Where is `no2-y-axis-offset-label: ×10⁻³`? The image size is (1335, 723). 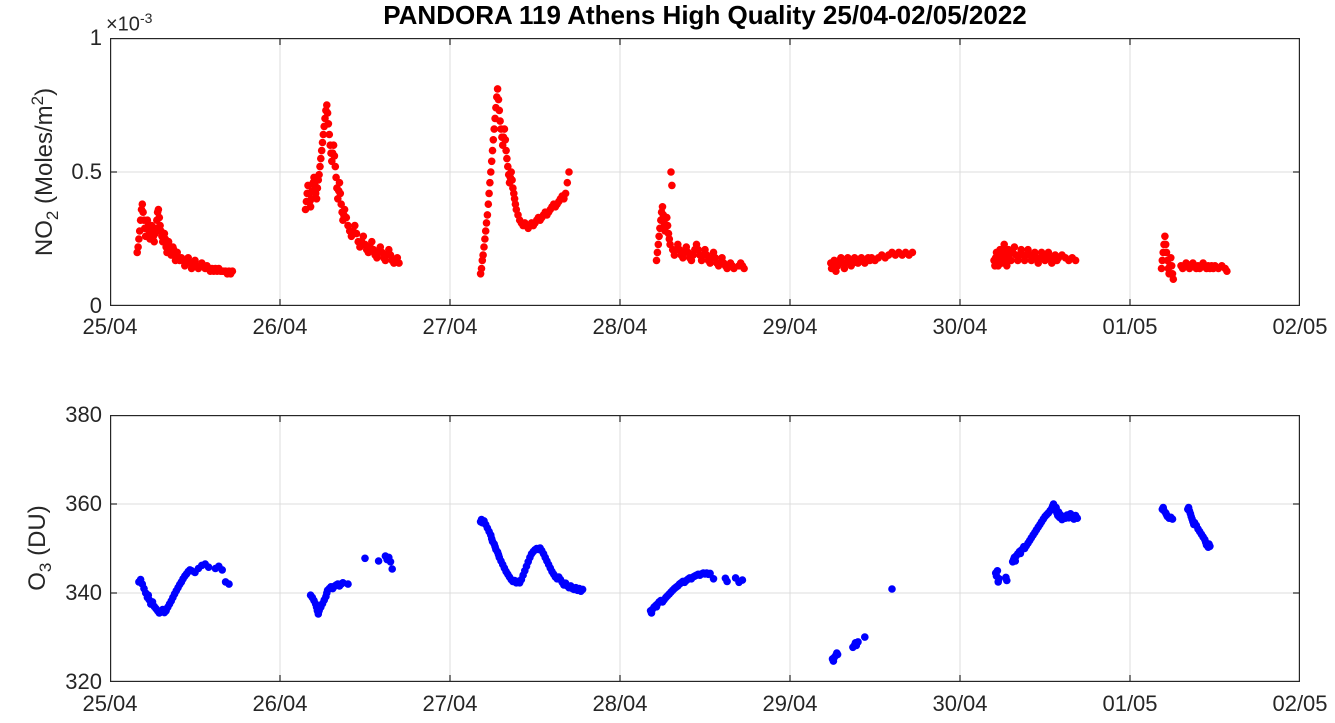
no2-y-axis-offset-label: ×10⁻³ is located at coordinates (129, 23).